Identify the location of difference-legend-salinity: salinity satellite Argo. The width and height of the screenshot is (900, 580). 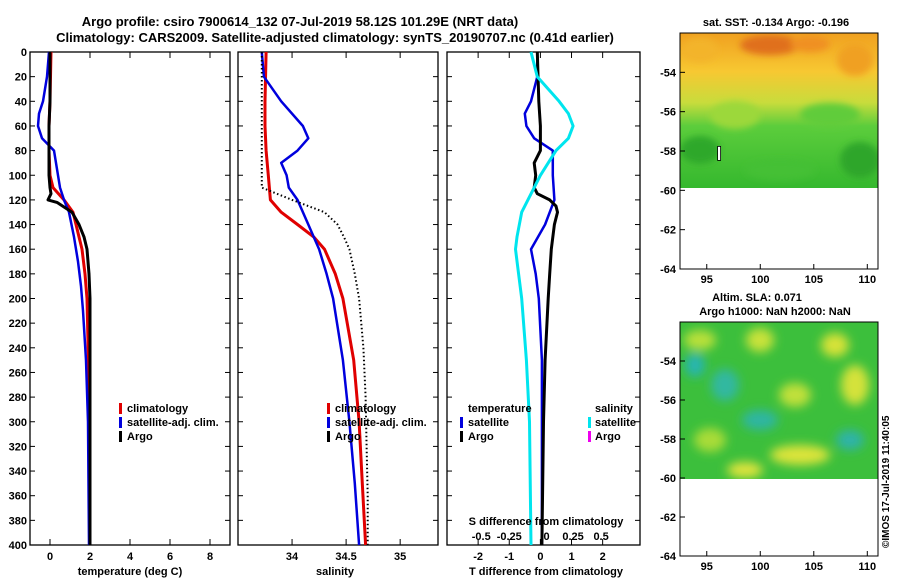
(612, 423).